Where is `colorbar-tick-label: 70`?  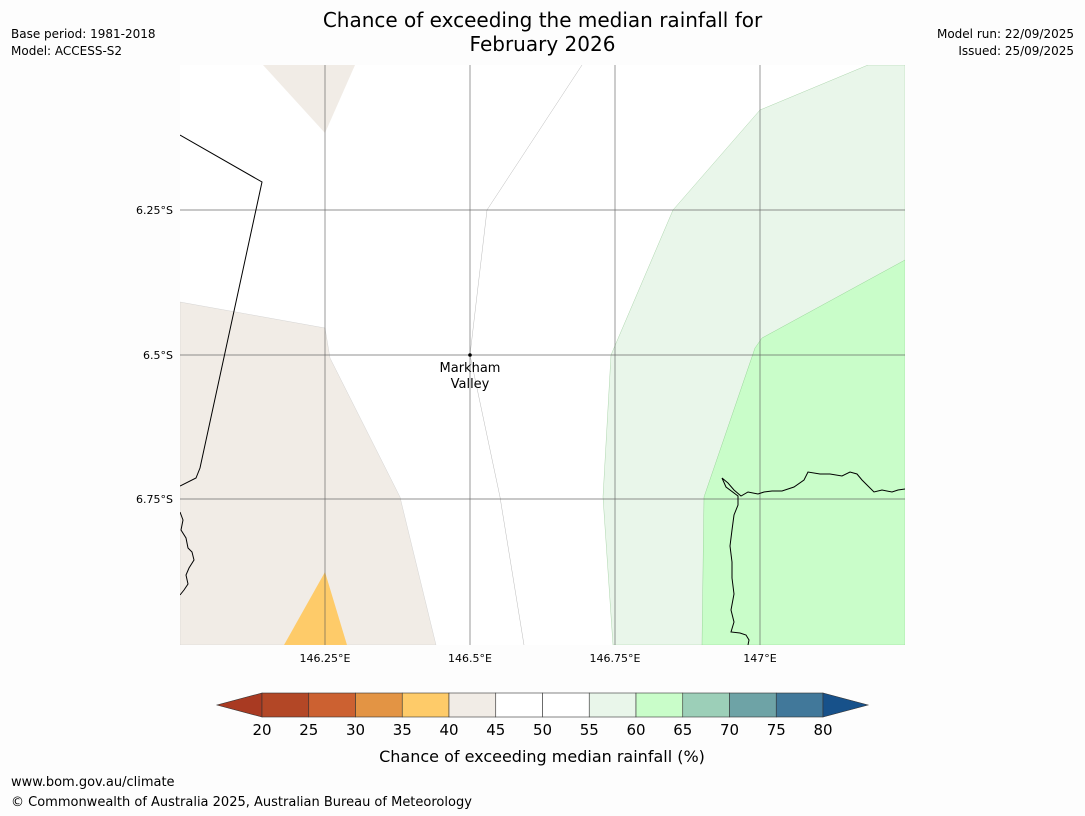 colorbar-tick-label: 70 is located at coordinates (729, 730).